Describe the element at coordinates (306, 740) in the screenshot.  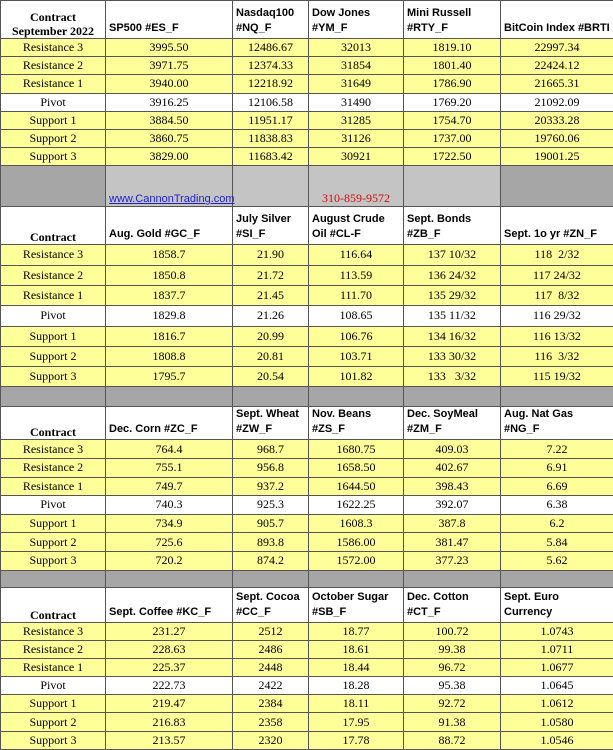
I see `level-row: Support 3 213.57 2320 17.78 88.72 1.0546` at that location.